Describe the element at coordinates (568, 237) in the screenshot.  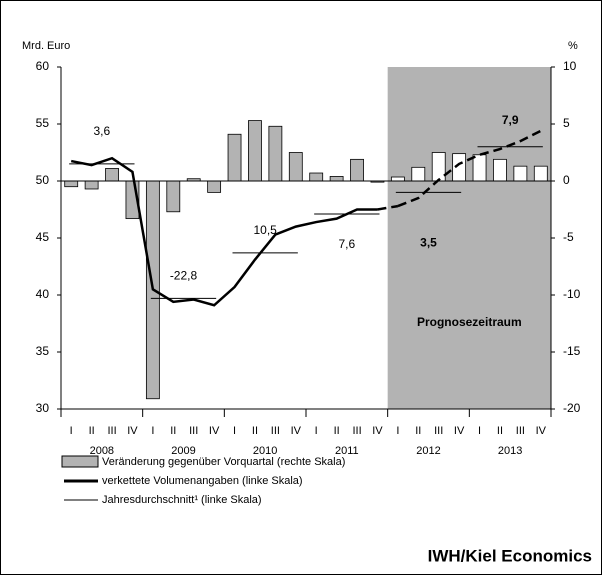
I see `y2-tick-label: -5` at that location.